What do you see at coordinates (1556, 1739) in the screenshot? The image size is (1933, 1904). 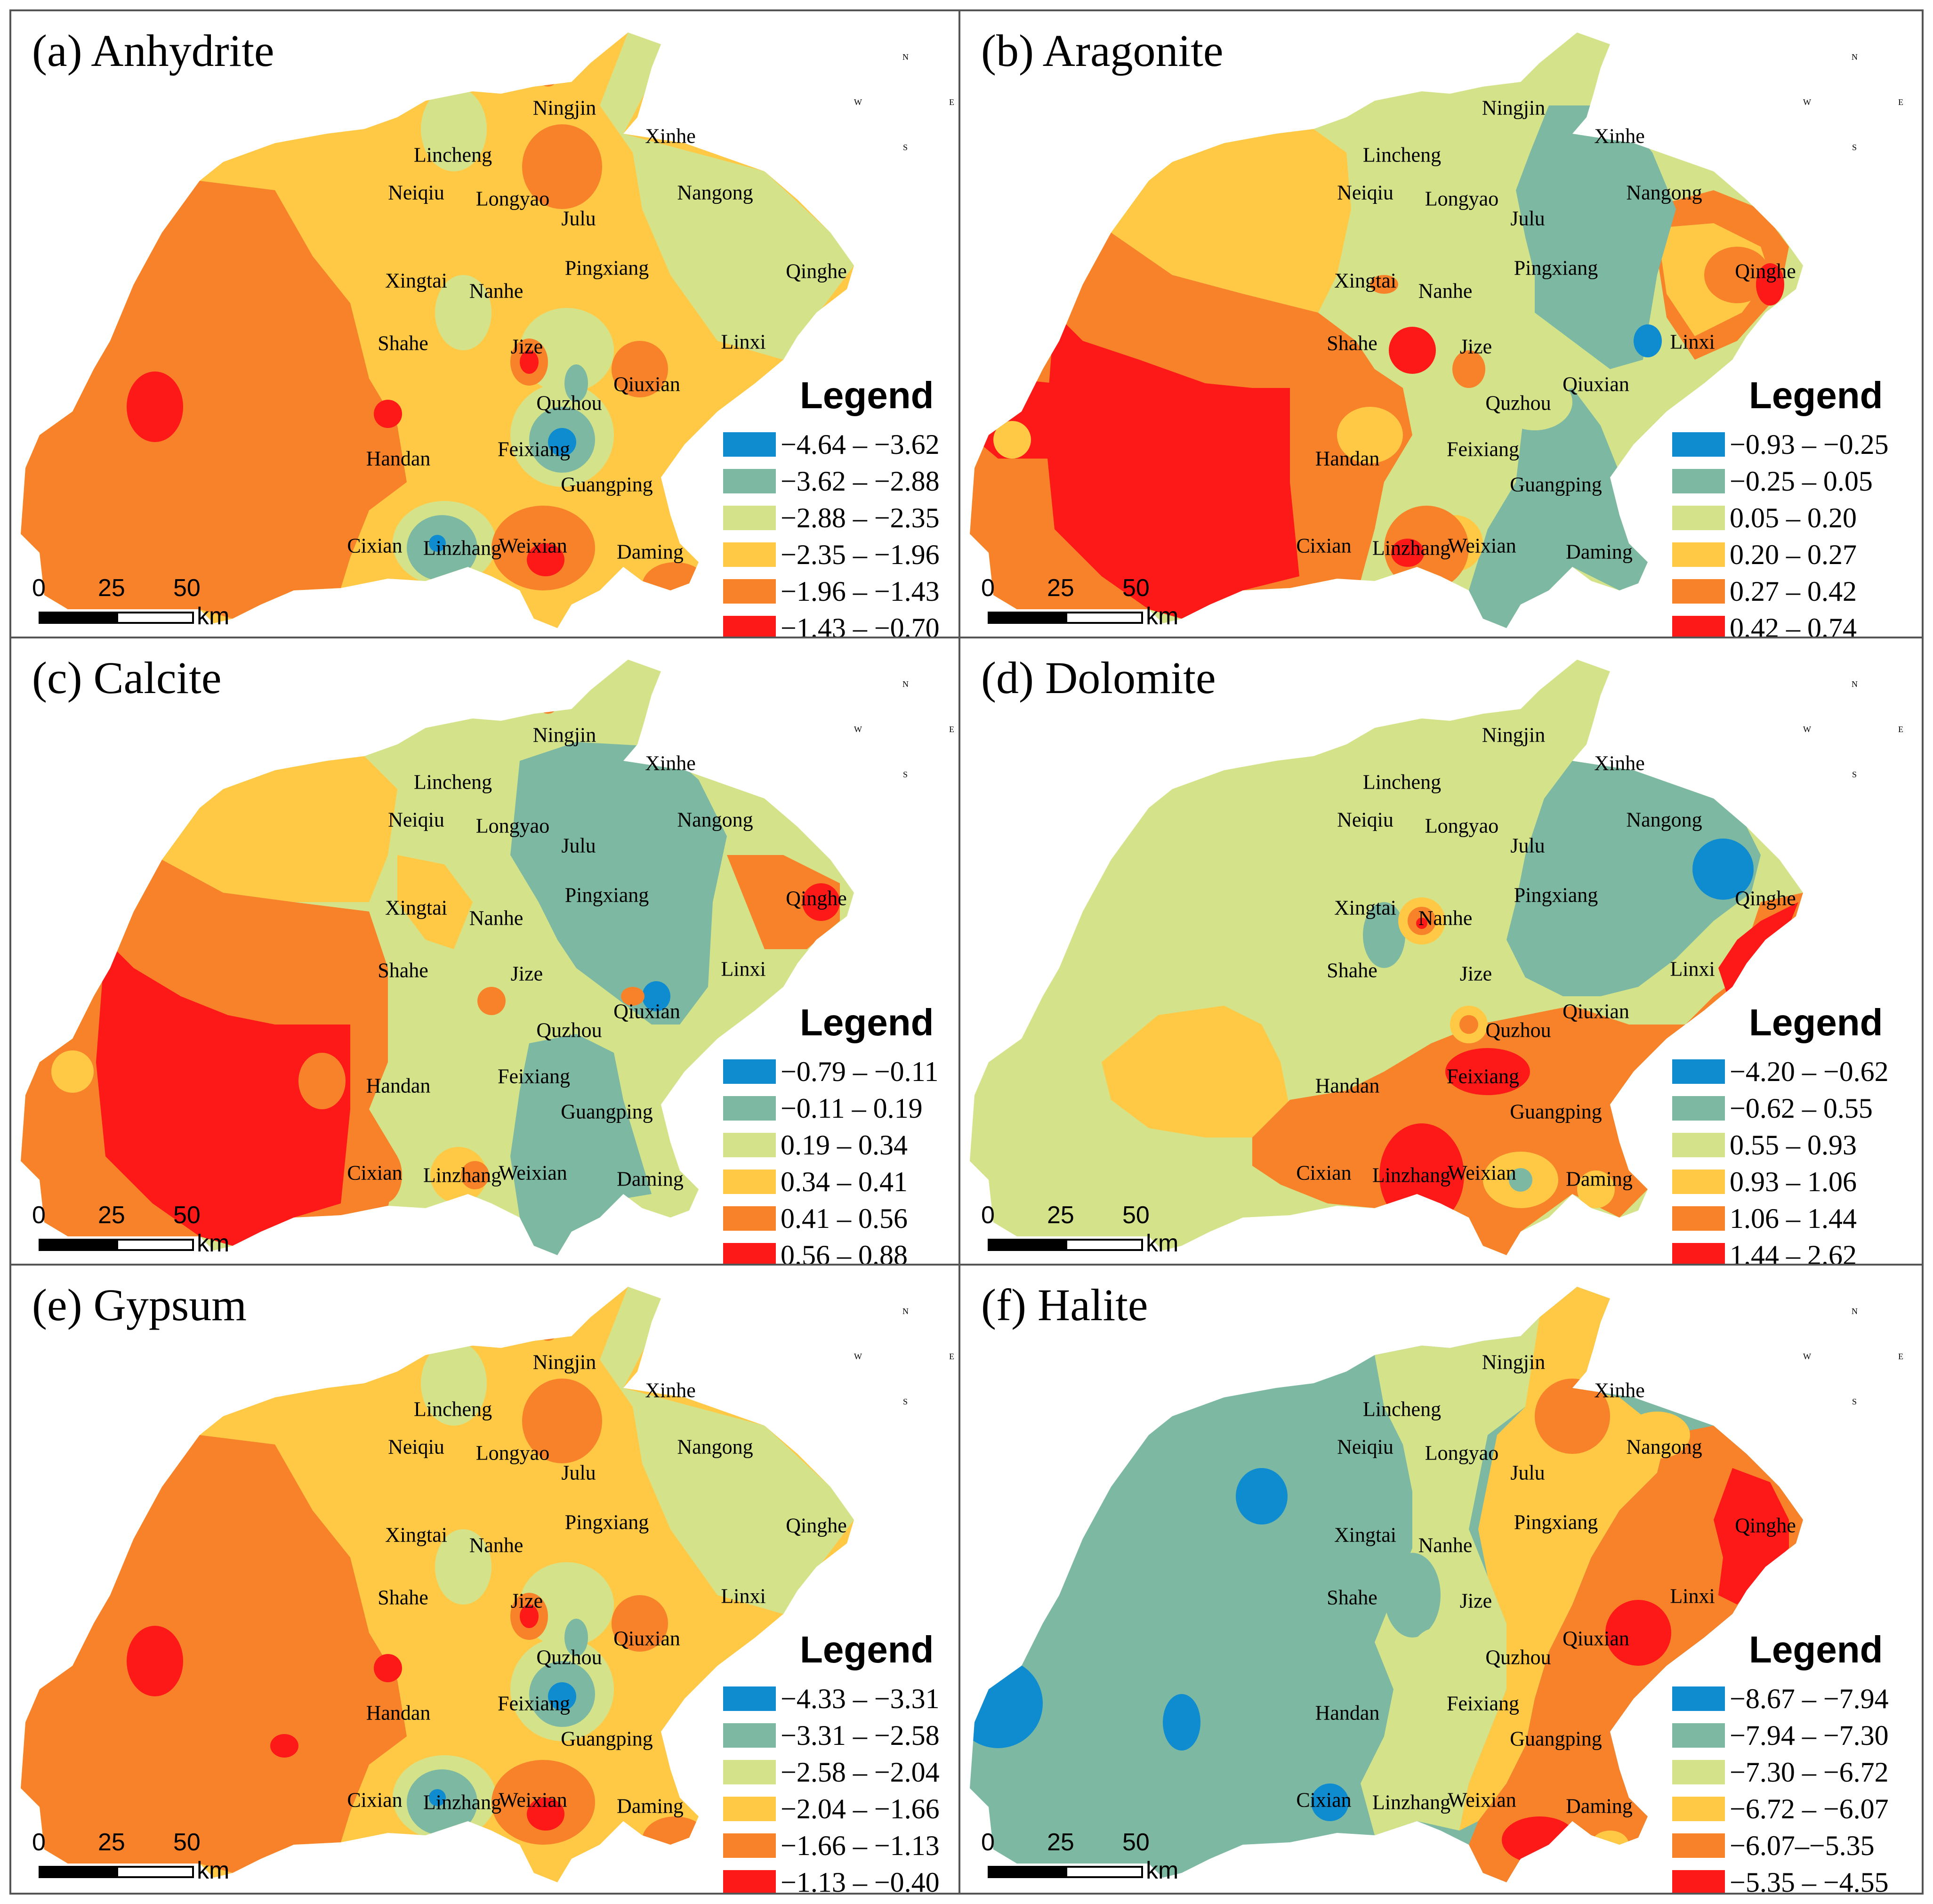 I see `city-label-guangping: Guangping` at bounding box center [1556, 1739].